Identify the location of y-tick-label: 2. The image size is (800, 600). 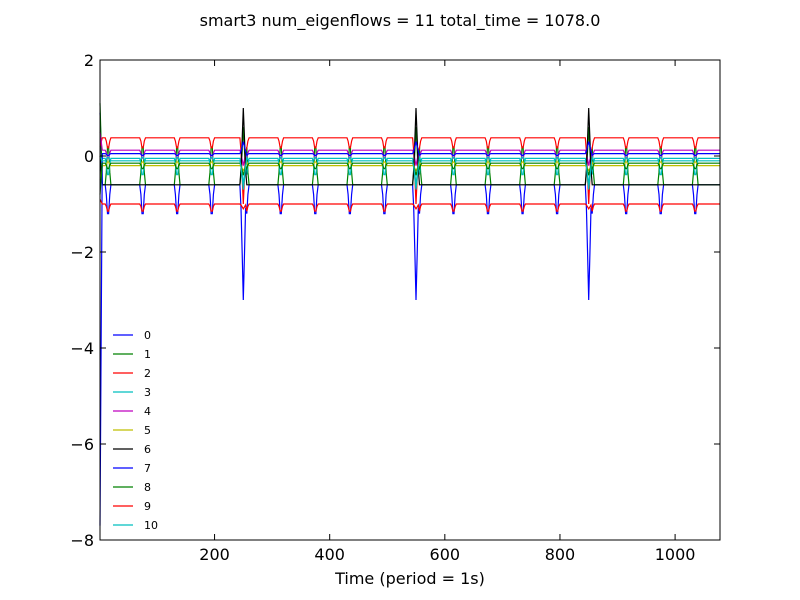
(89, 60).